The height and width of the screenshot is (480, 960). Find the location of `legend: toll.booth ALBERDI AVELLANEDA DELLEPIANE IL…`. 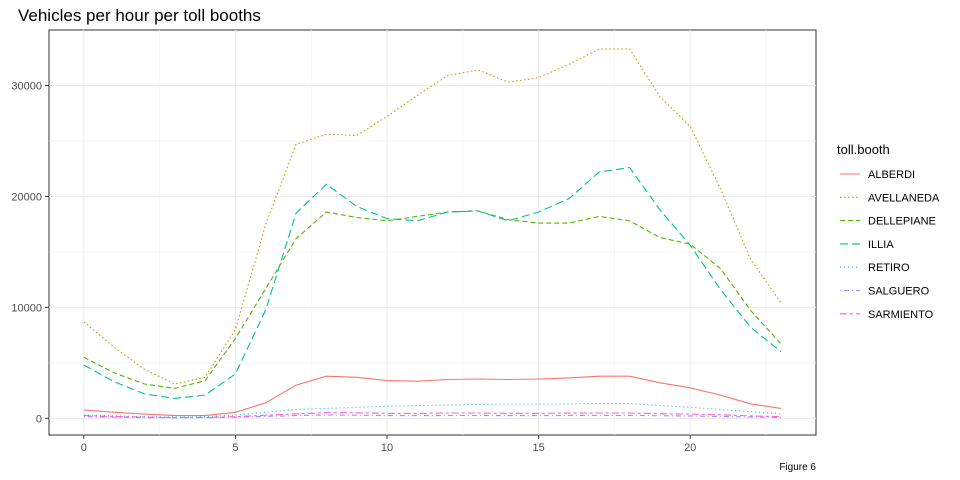

legend: toll.booth ALBERDI AVELLANEDA DELLEPIANE IL… is located at coordinates (888, 231).